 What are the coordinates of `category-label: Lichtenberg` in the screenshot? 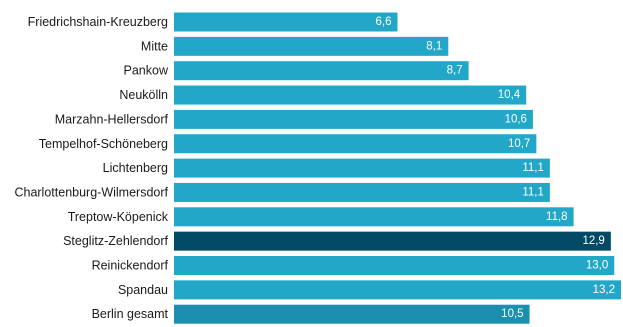 It's located at (135, 168).